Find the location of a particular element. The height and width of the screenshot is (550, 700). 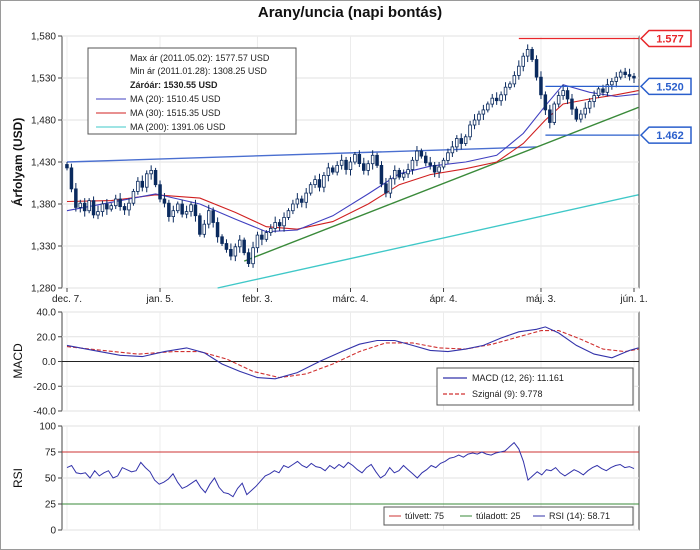

upper-trendline is located at coordinates (301, 154).